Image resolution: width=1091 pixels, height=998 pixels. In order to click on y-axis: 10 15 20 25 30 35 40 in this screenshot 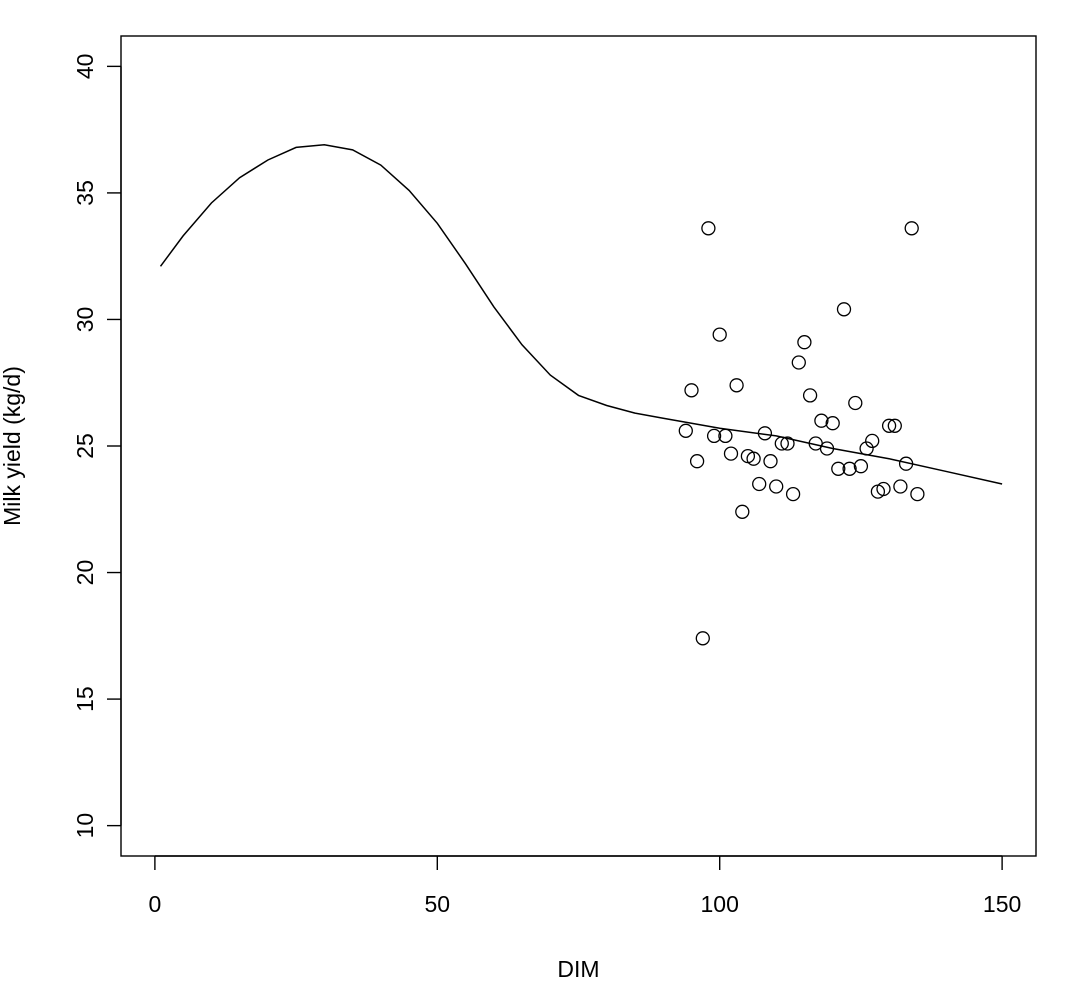, I will do `click(97, 446)`.